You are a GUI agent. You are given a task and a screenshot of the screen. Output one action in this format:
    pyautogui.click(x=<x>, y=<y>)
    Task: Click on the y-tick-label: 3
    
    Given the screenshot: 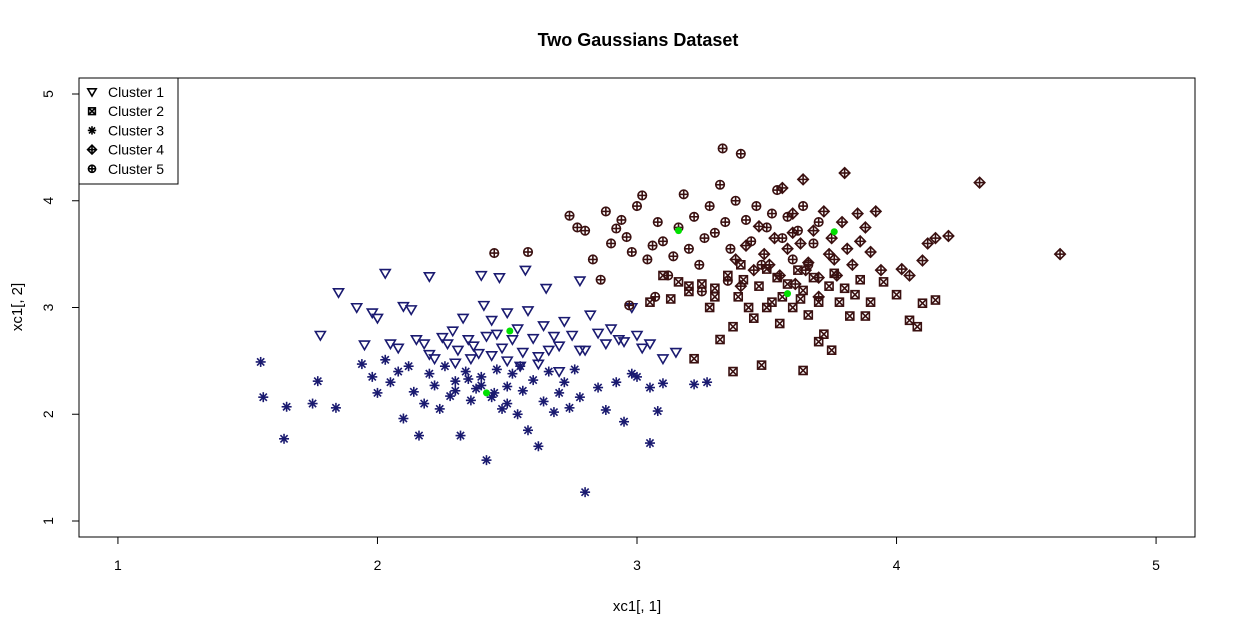 What is the action you would take?
    pyautogui.click(x=48, y=307)
    